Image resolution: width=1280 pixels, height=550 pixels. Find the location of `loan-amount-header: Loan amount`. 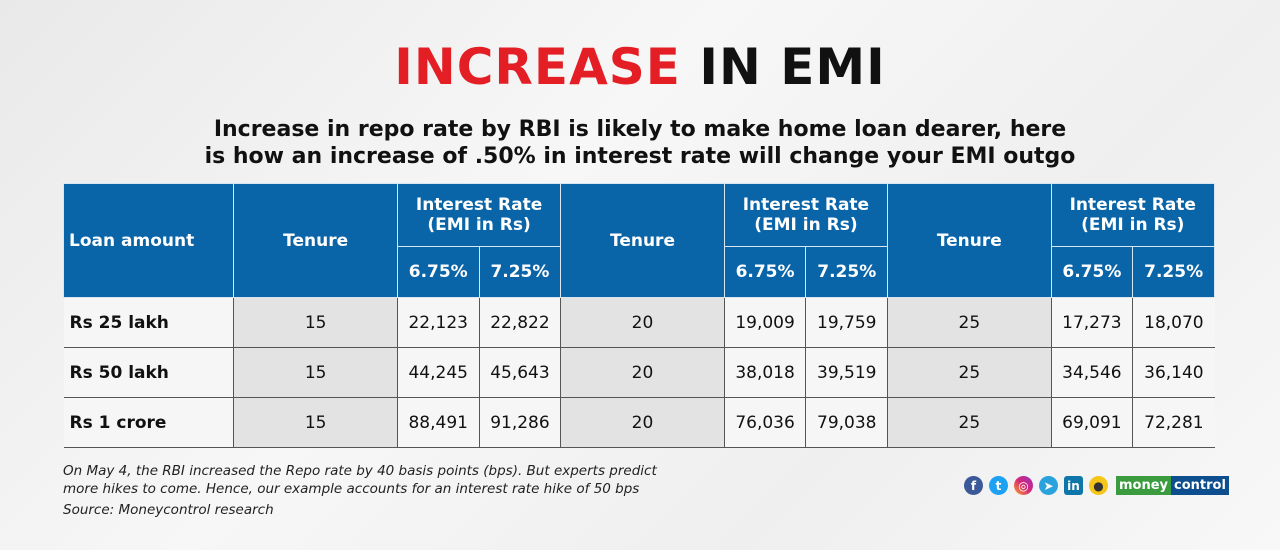

loan-amount-header: Loan amount is located at coordinates (148, 240).